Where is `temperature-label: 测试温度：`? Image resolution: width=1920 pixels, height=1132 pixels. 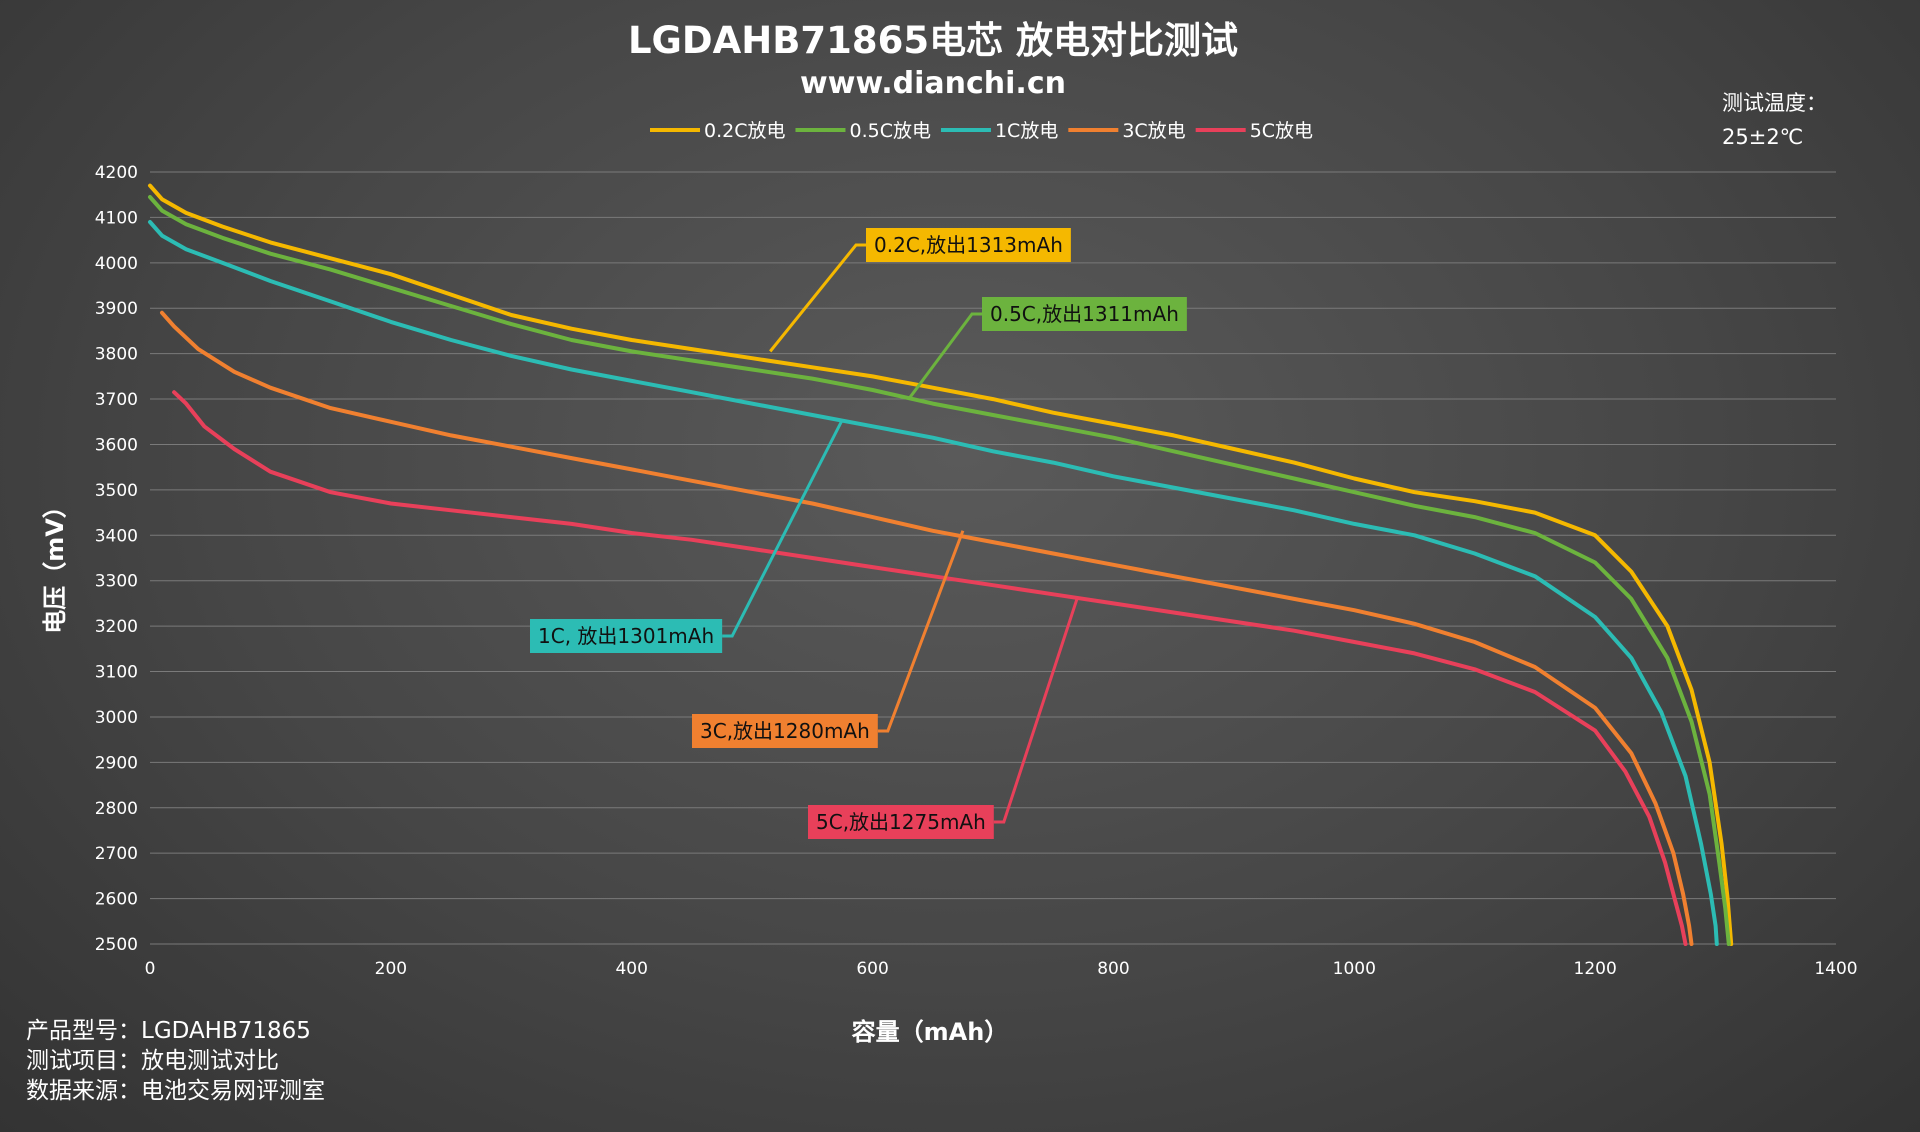
temperature-label: 测试温度： is located at coordinates (1774, 103).